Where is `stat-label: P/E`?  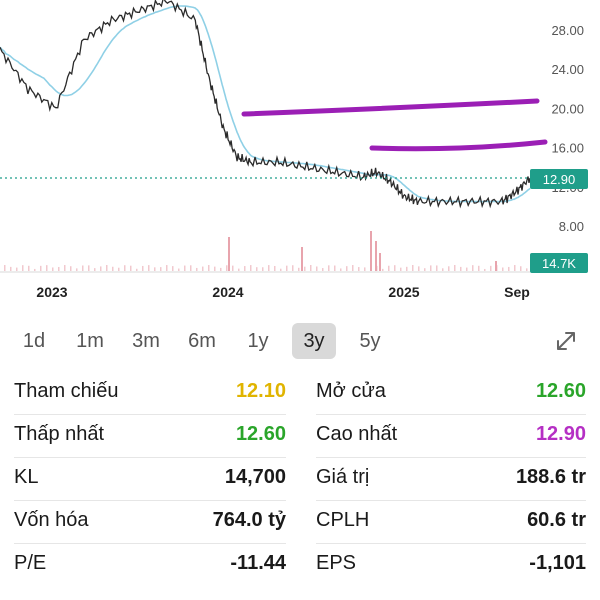 stat-label: P/E is located at coordinates (30, 563).